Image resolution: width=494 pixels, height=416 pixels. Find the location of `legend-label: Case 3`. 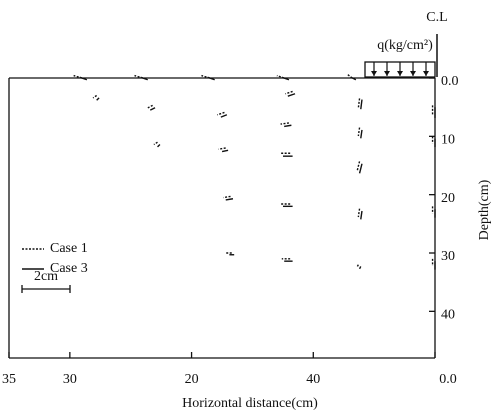

legend-label: Case 3 is located at coordinates (69, 268).